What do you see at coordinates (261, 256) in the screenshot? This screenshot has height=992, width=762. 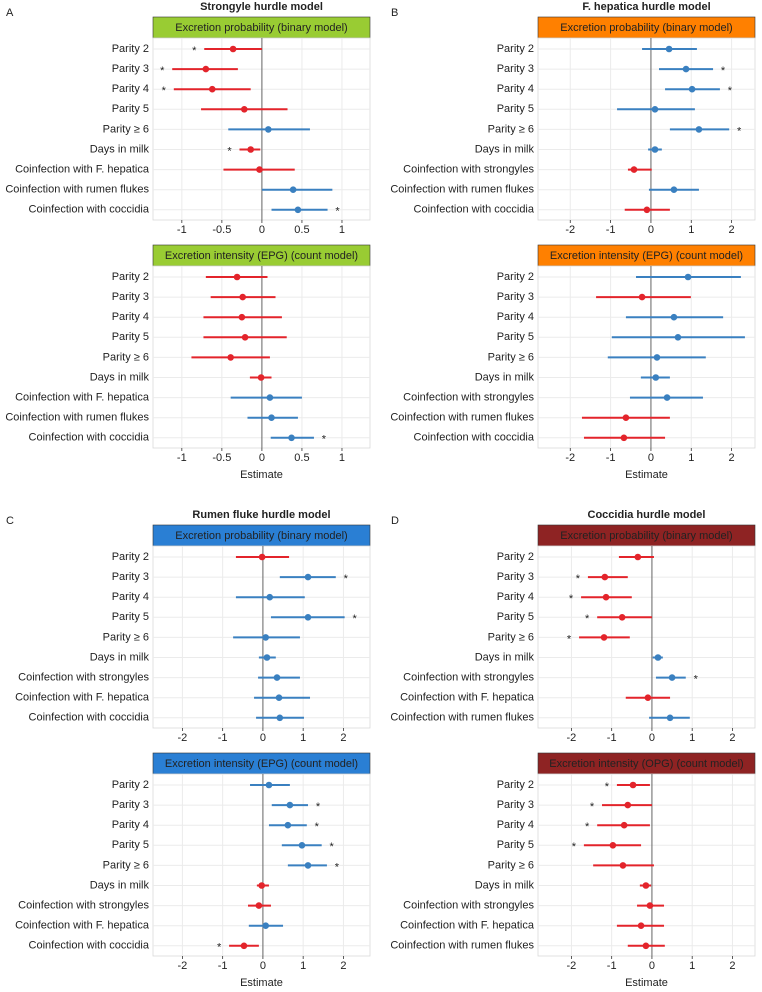 I see `panel-header-text: Excretion intensity (EPG) (count model)` at bounding box center [261, 256].